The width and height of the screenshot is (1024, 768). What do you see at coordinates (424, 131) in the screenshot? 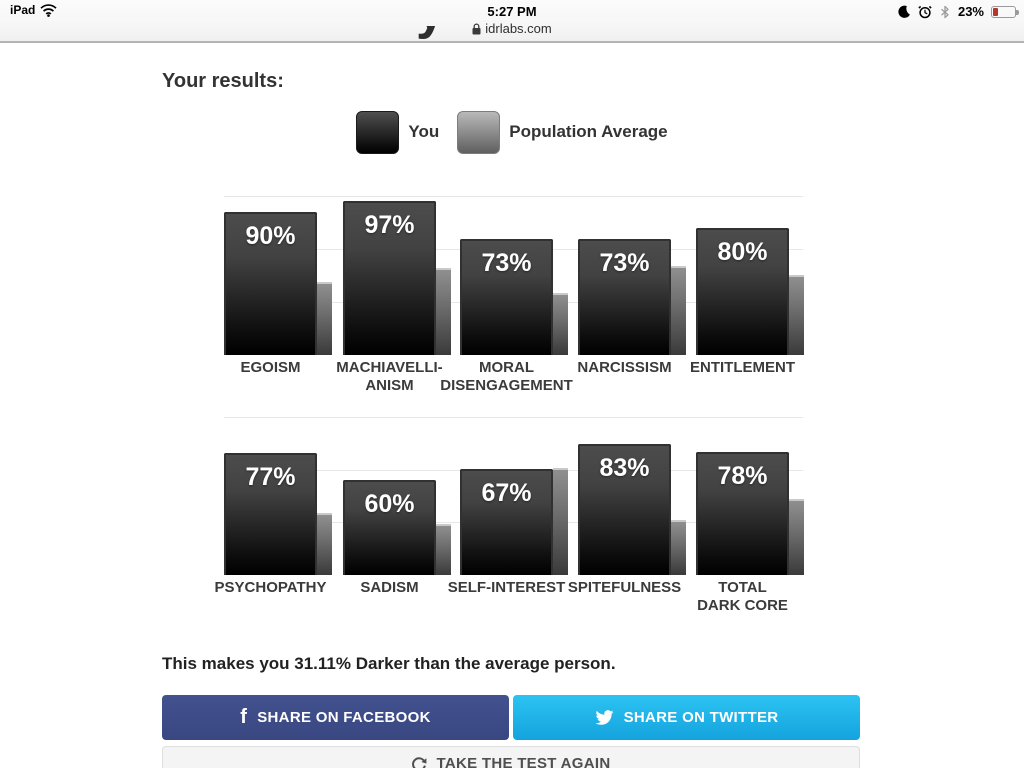
I see `legend-you-label: You` at bounding box center [424, 131].